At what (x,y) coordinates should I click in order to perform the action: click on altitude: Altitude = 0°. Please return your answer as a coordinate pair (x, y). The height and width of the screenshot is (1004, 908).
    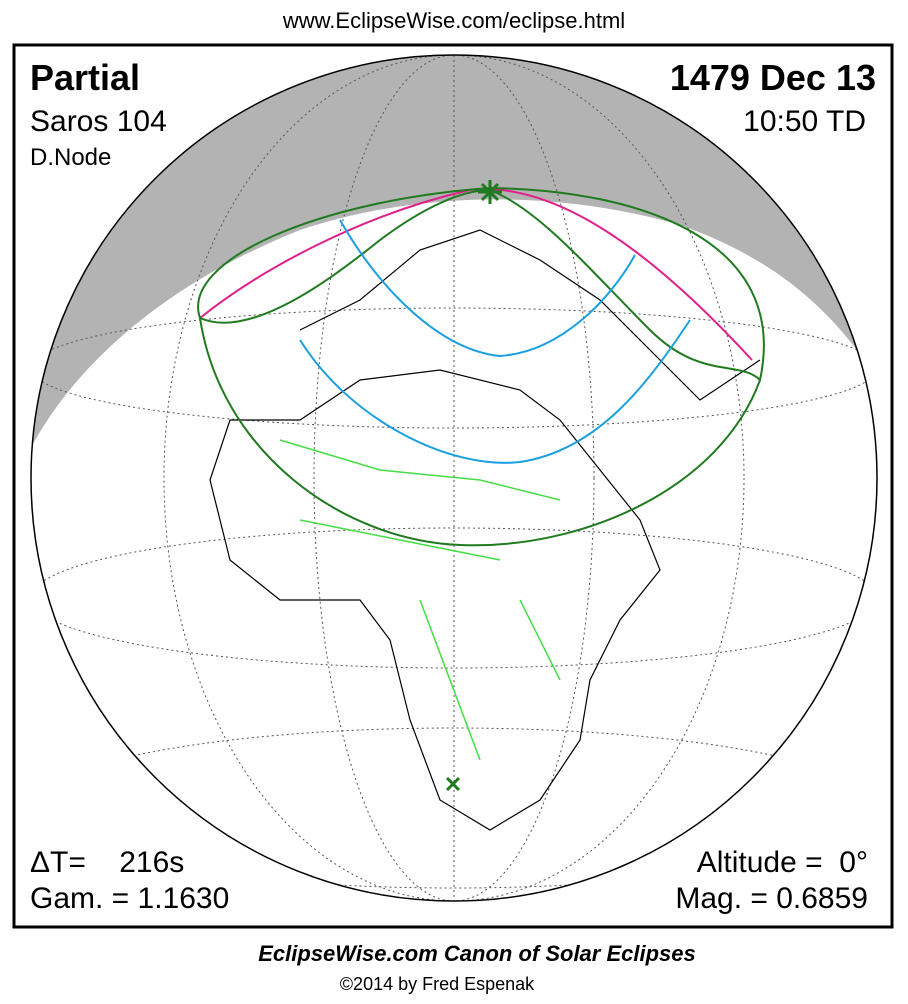
    Looking at the image, I should click on (782, 862).